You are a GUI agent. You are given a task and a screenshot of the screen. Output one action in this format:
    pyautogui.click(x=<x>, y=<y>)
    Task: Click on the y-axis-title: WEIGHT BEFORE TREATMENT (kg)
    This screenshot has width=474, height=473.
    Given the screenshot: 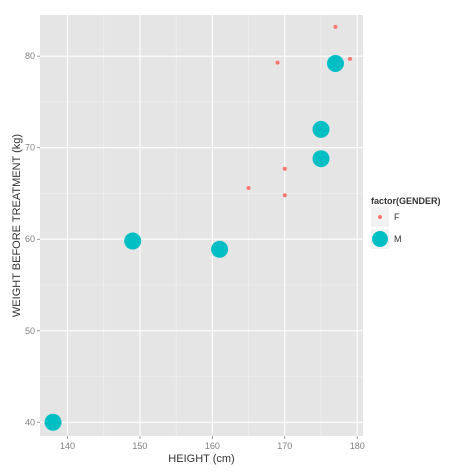 What is the action you would take?
    pyautogui.click(x=17, y=225)
    